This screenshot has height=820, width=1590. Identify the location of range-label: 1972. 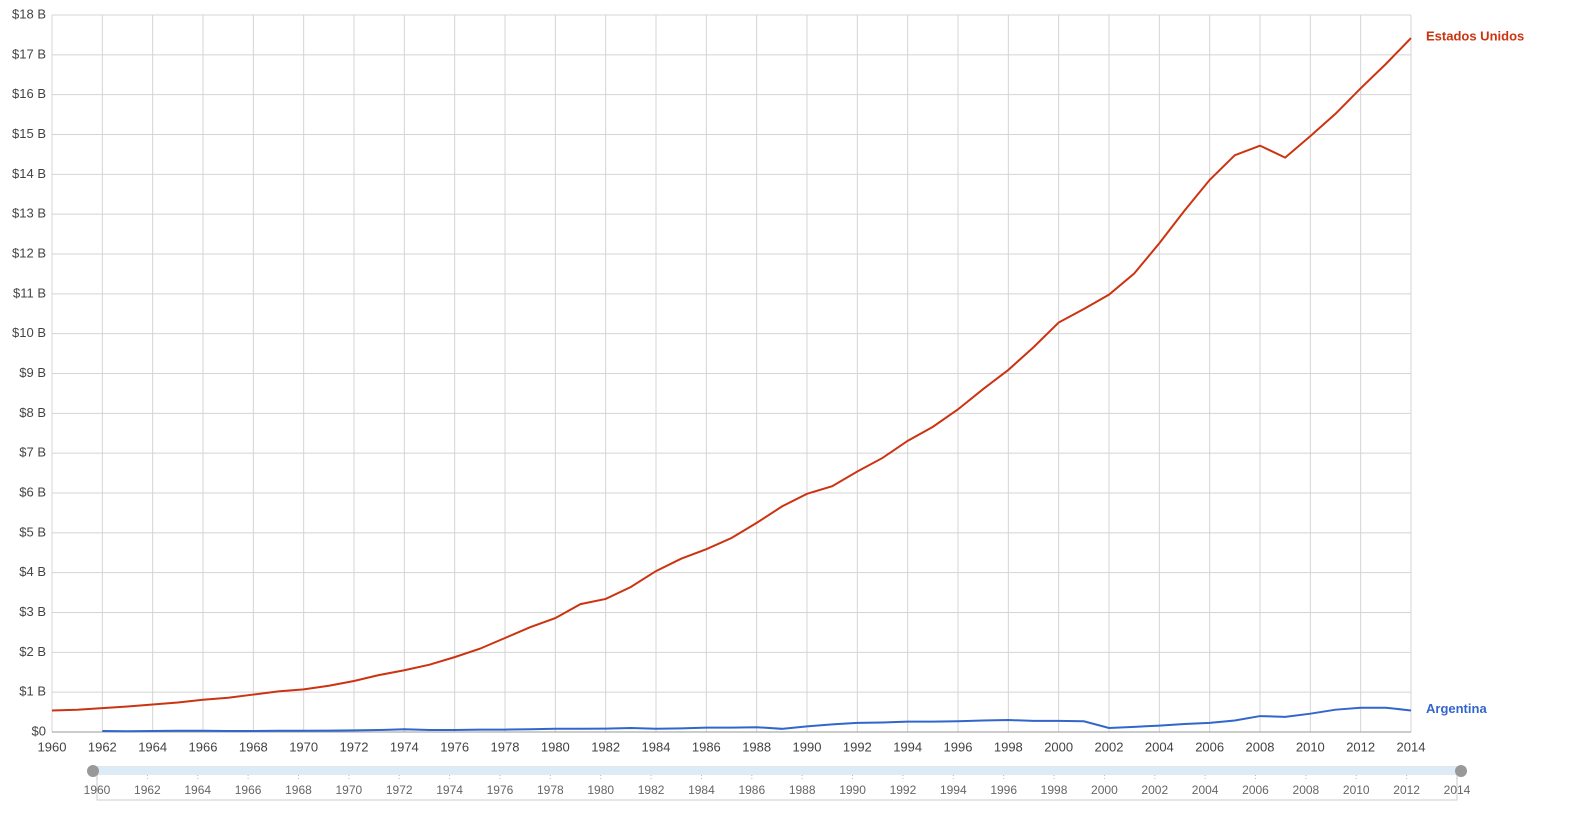
(399, 790).